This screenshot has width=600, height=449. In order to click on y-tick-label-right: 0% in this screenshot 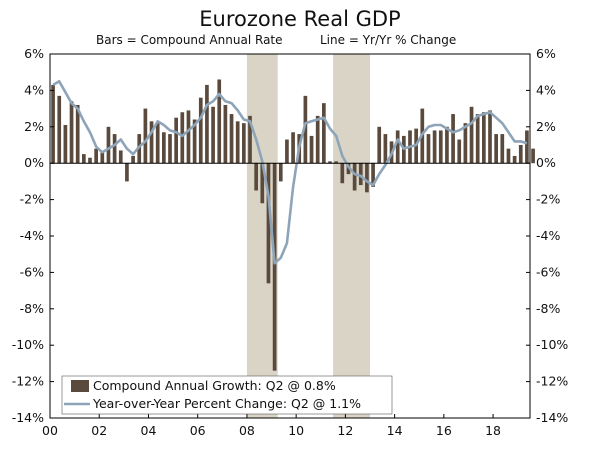, I will do `click(546, 162)`.